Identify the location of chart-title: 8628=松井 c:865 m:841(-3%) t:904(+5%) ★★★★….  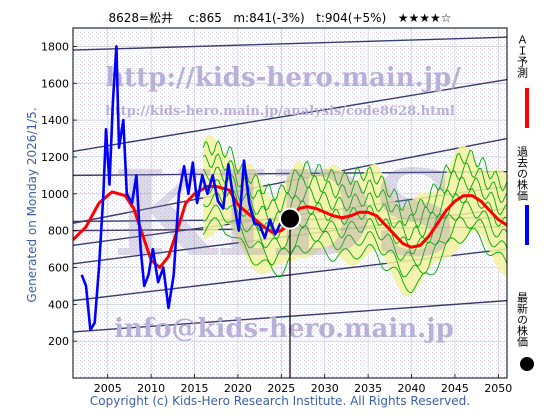
(280, 18).